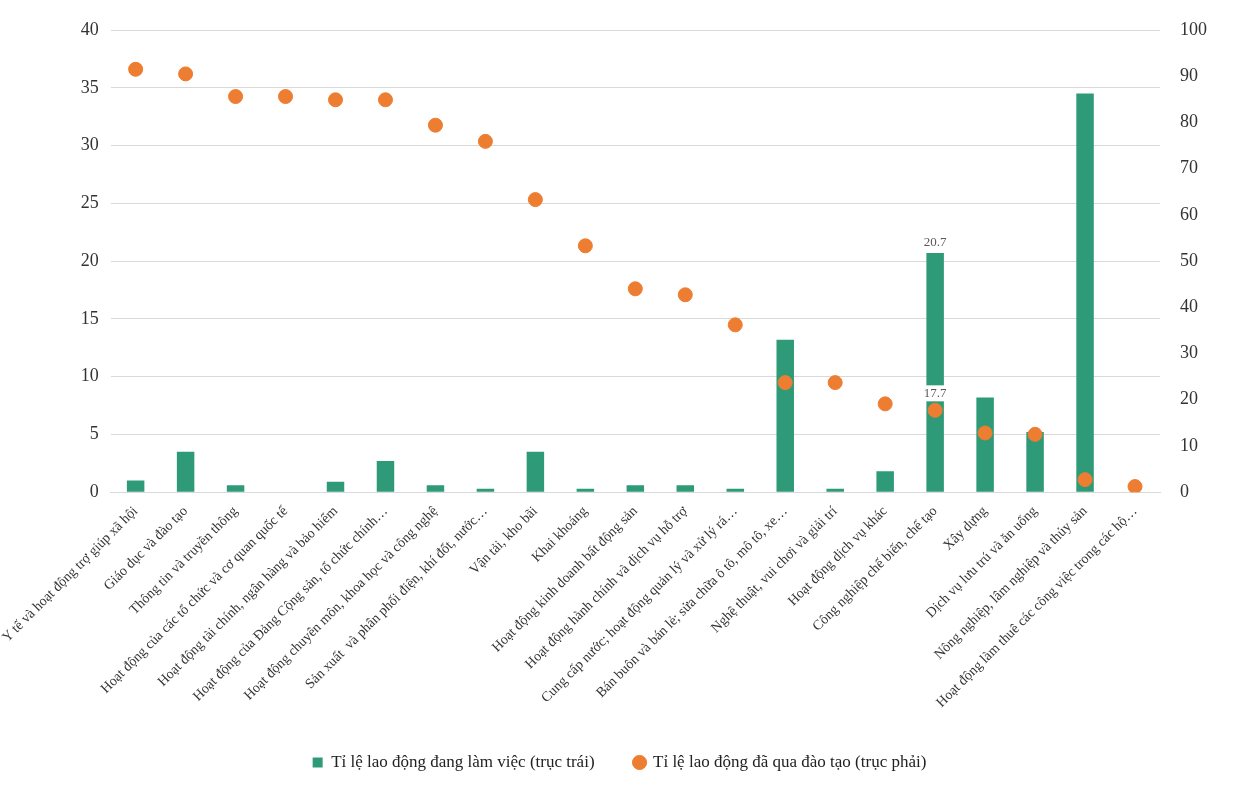 The width and height of the screenshot is (1239, 791). Describe the element at coordinates (94, 433) in the screenshot. I see `y-tick-label: 5` at that location.